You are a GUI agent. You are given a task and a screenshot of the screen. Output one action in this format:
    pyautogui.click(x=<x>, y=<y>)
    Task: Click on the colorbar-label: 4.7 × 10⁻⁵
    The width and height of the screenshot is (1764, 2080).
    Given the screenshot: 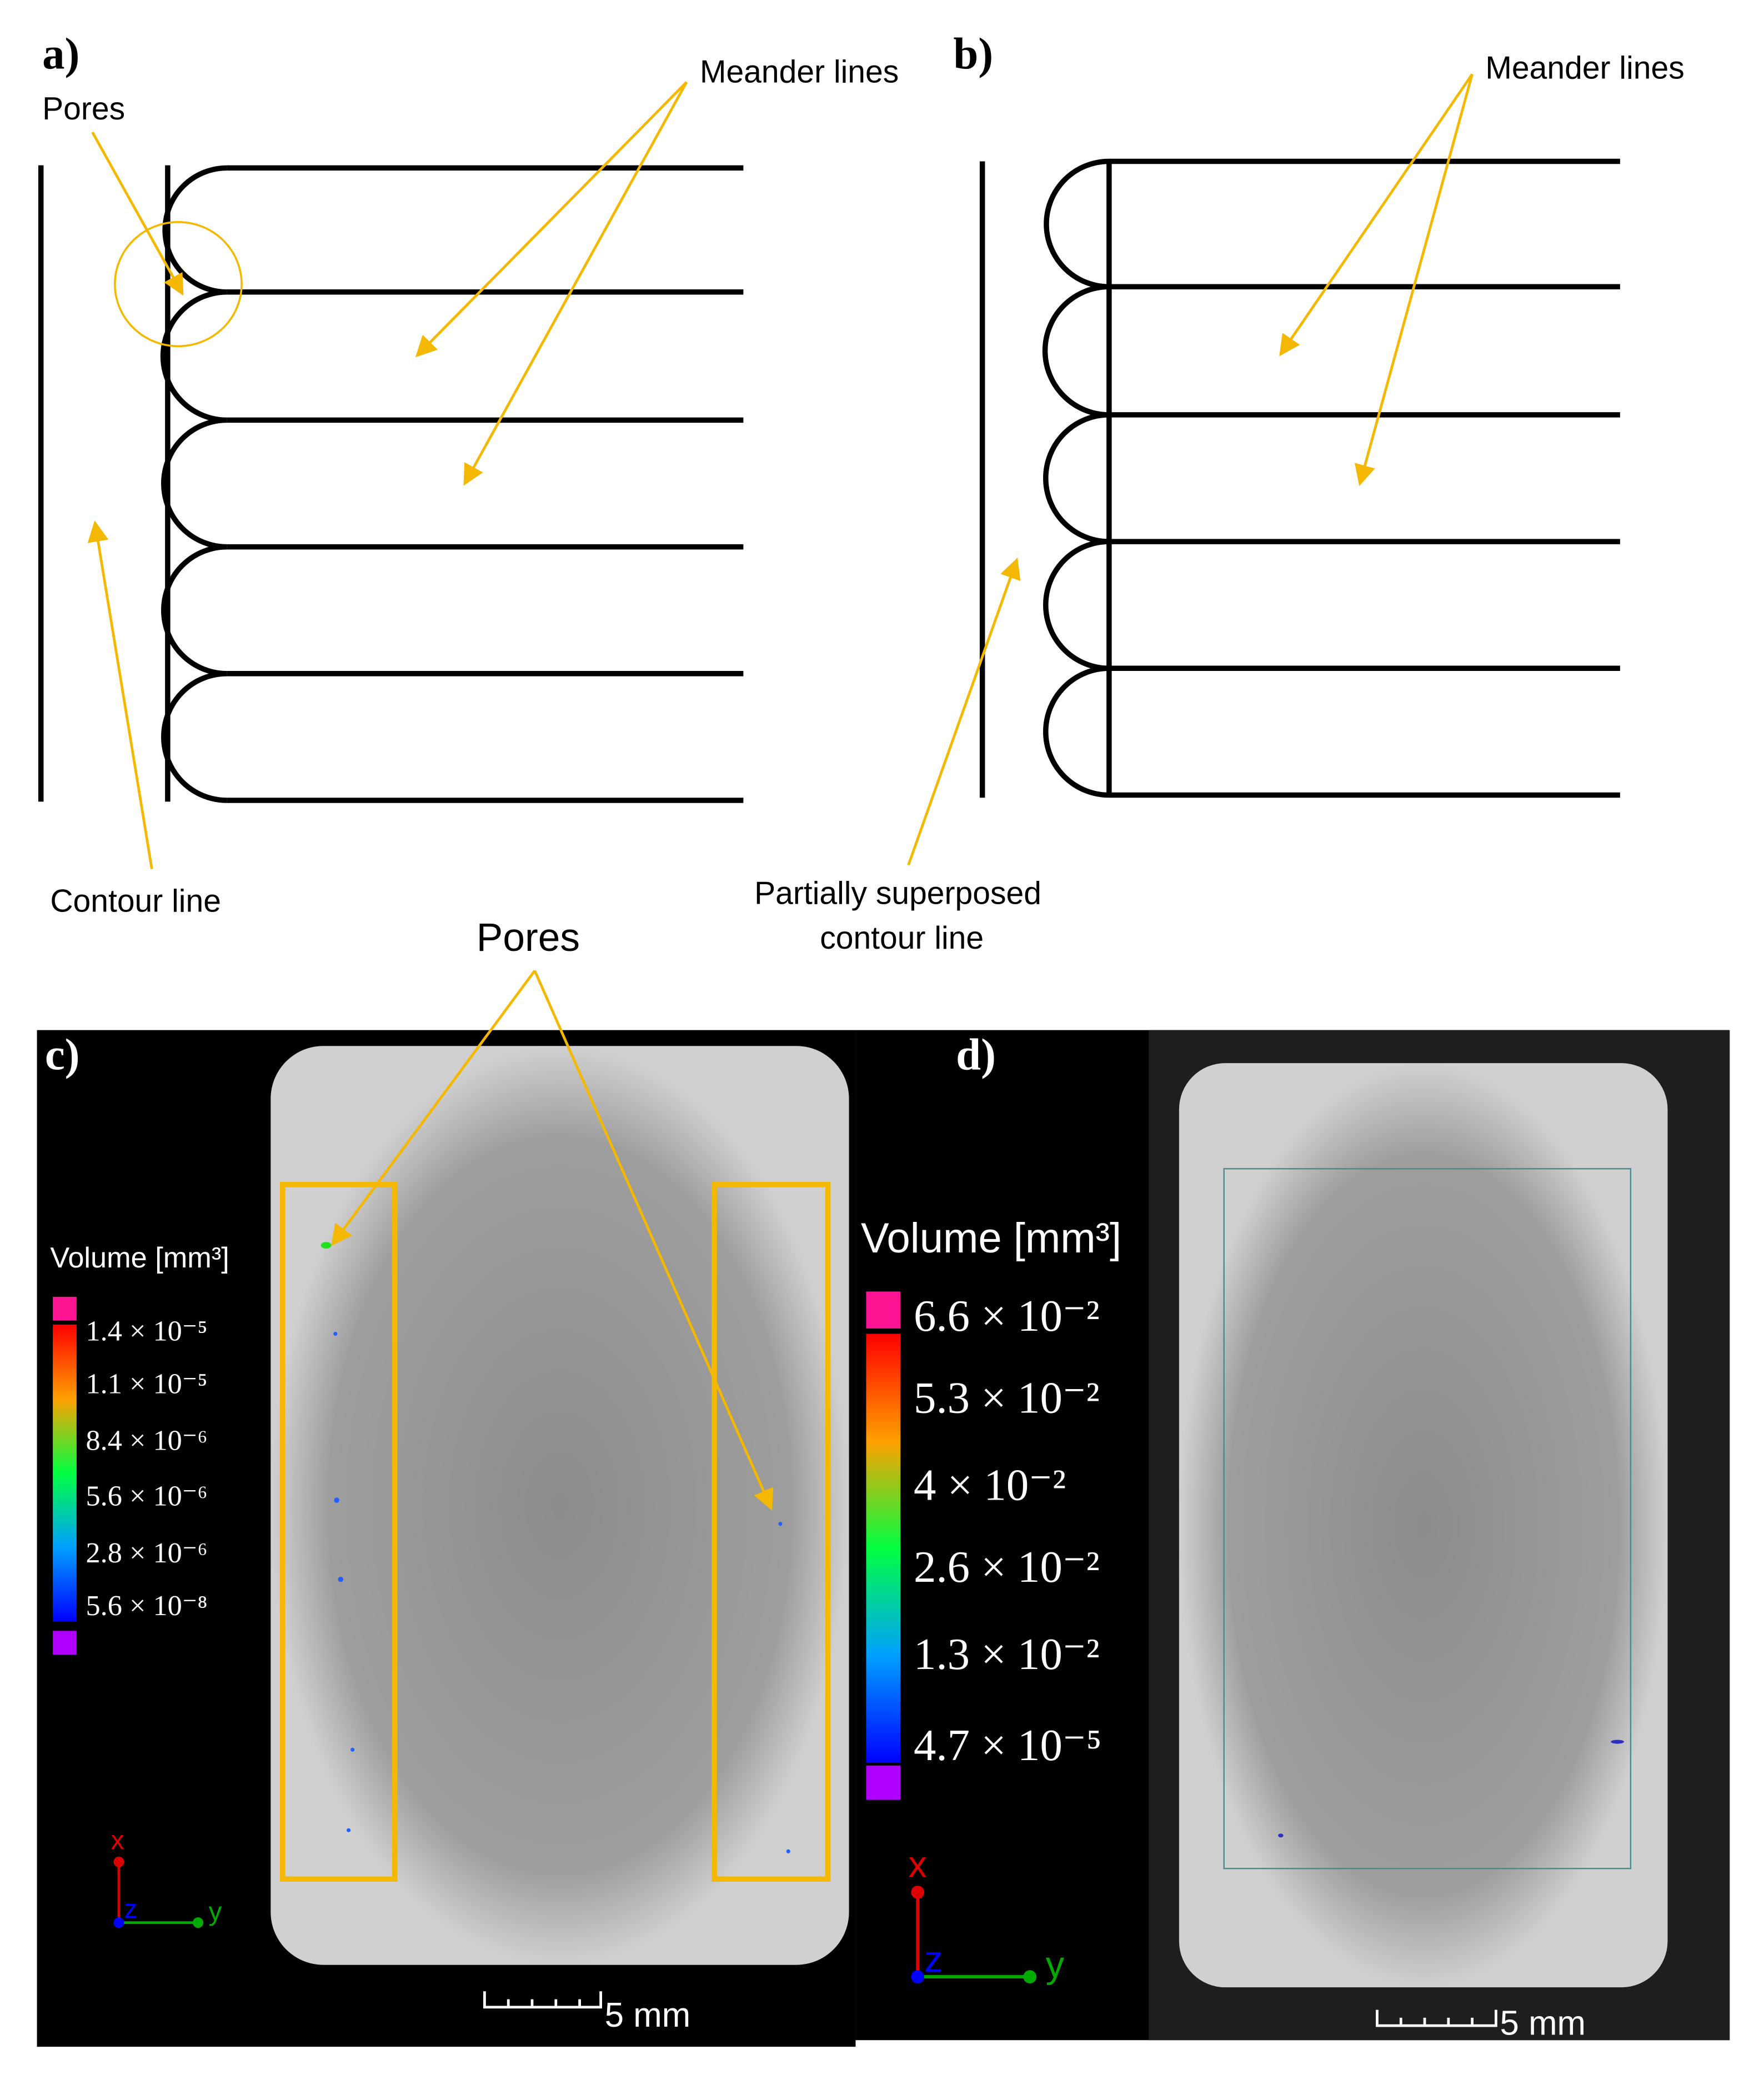 What is the action you would take?
    pyautogui.click(x=1008, y=1745)
    